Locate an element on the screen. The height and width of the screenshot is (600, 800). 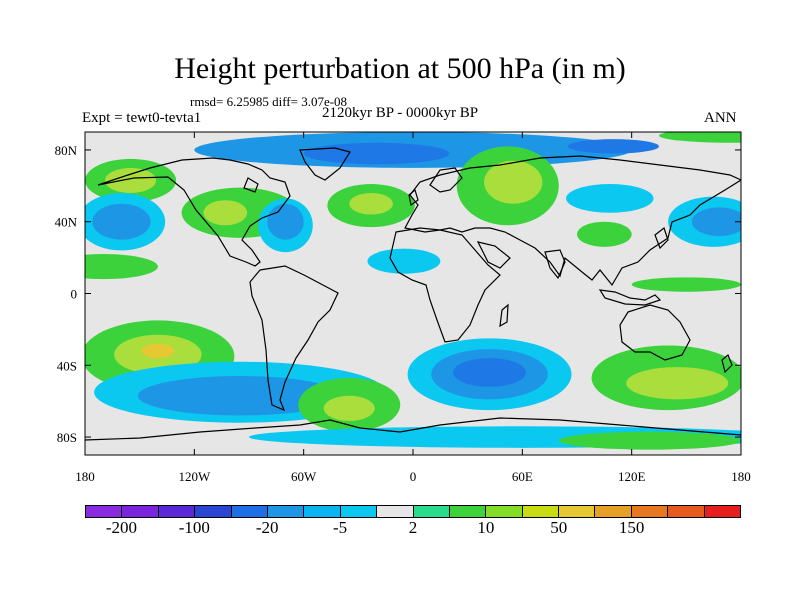
anomaly-region-n-pacific-high is located at coordinates (131, 180).